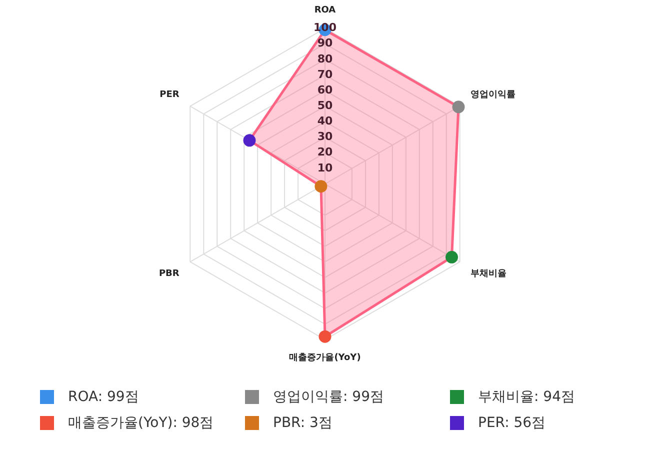  Describe the element at coordinates (103, 397) in the screenshot. I see `text: ROA: 99점` at that location.